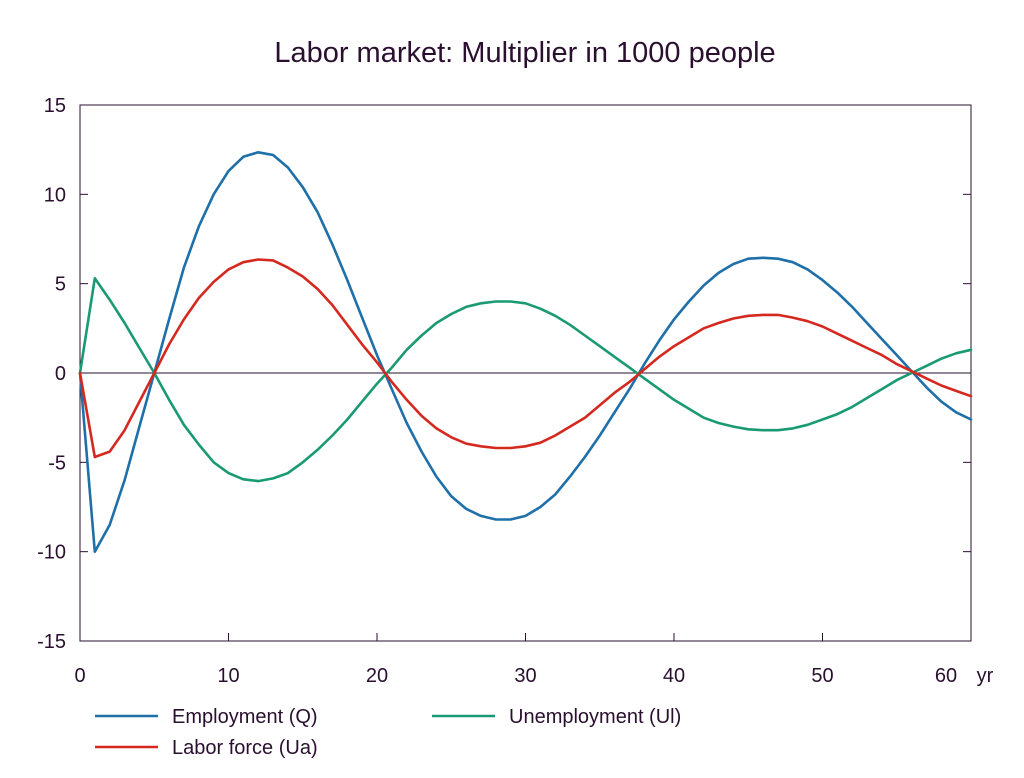 The image size is (1024, 778). I want to click on legend-label-3: Labor force (Ua), so click(245, 748).